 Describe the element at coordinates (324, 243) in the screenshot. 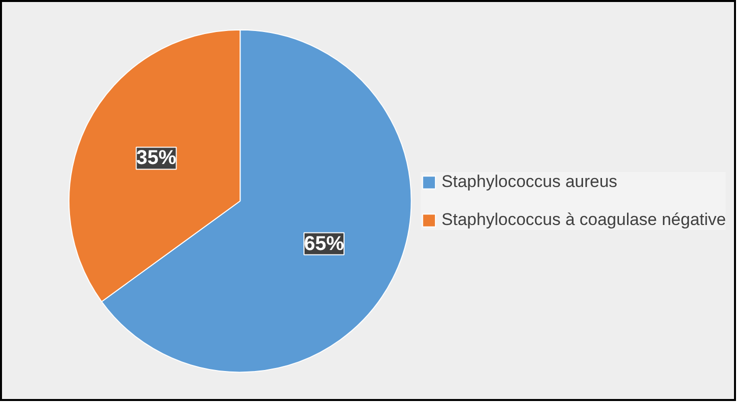

I see `data-label: 65%` at that location.